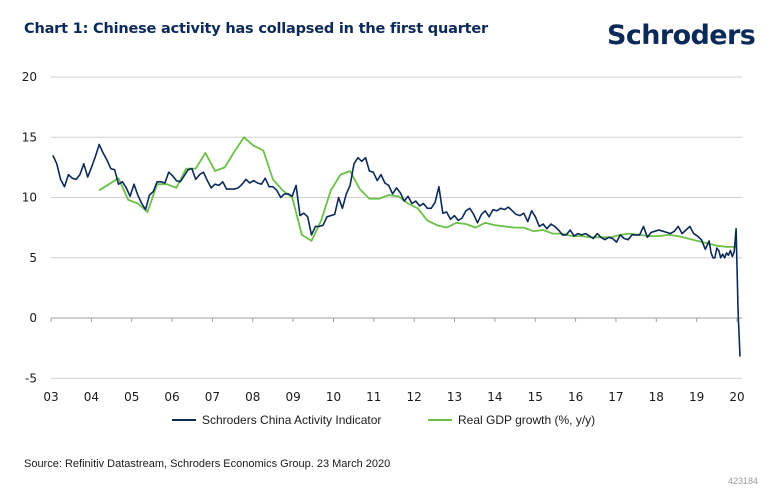 The height and width of the screenshot is (492, 770). What do you see at coordinates (212, 397) in the screenshot?
I see `x-tick-label: 07` at bounding box center [212, 397].